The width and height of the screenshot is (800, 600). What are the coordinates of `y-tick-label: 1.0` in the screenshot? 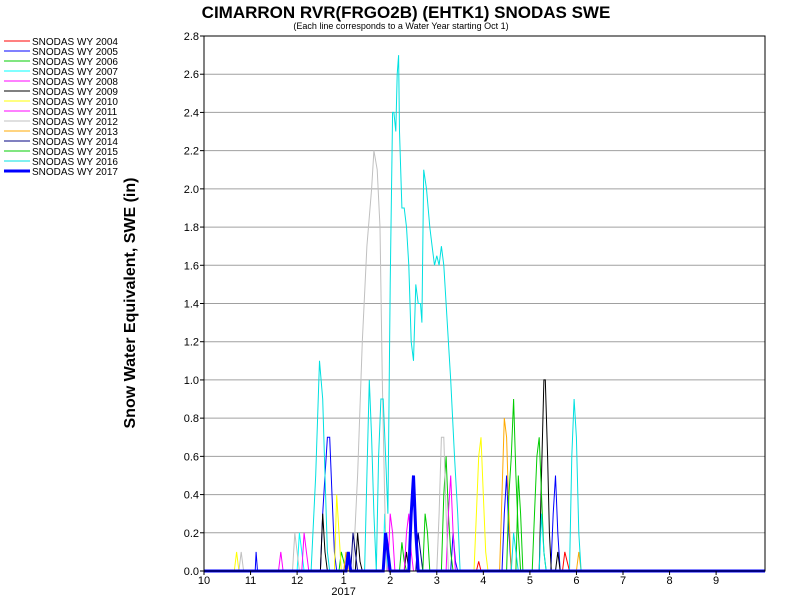 It's located at (191, 381).